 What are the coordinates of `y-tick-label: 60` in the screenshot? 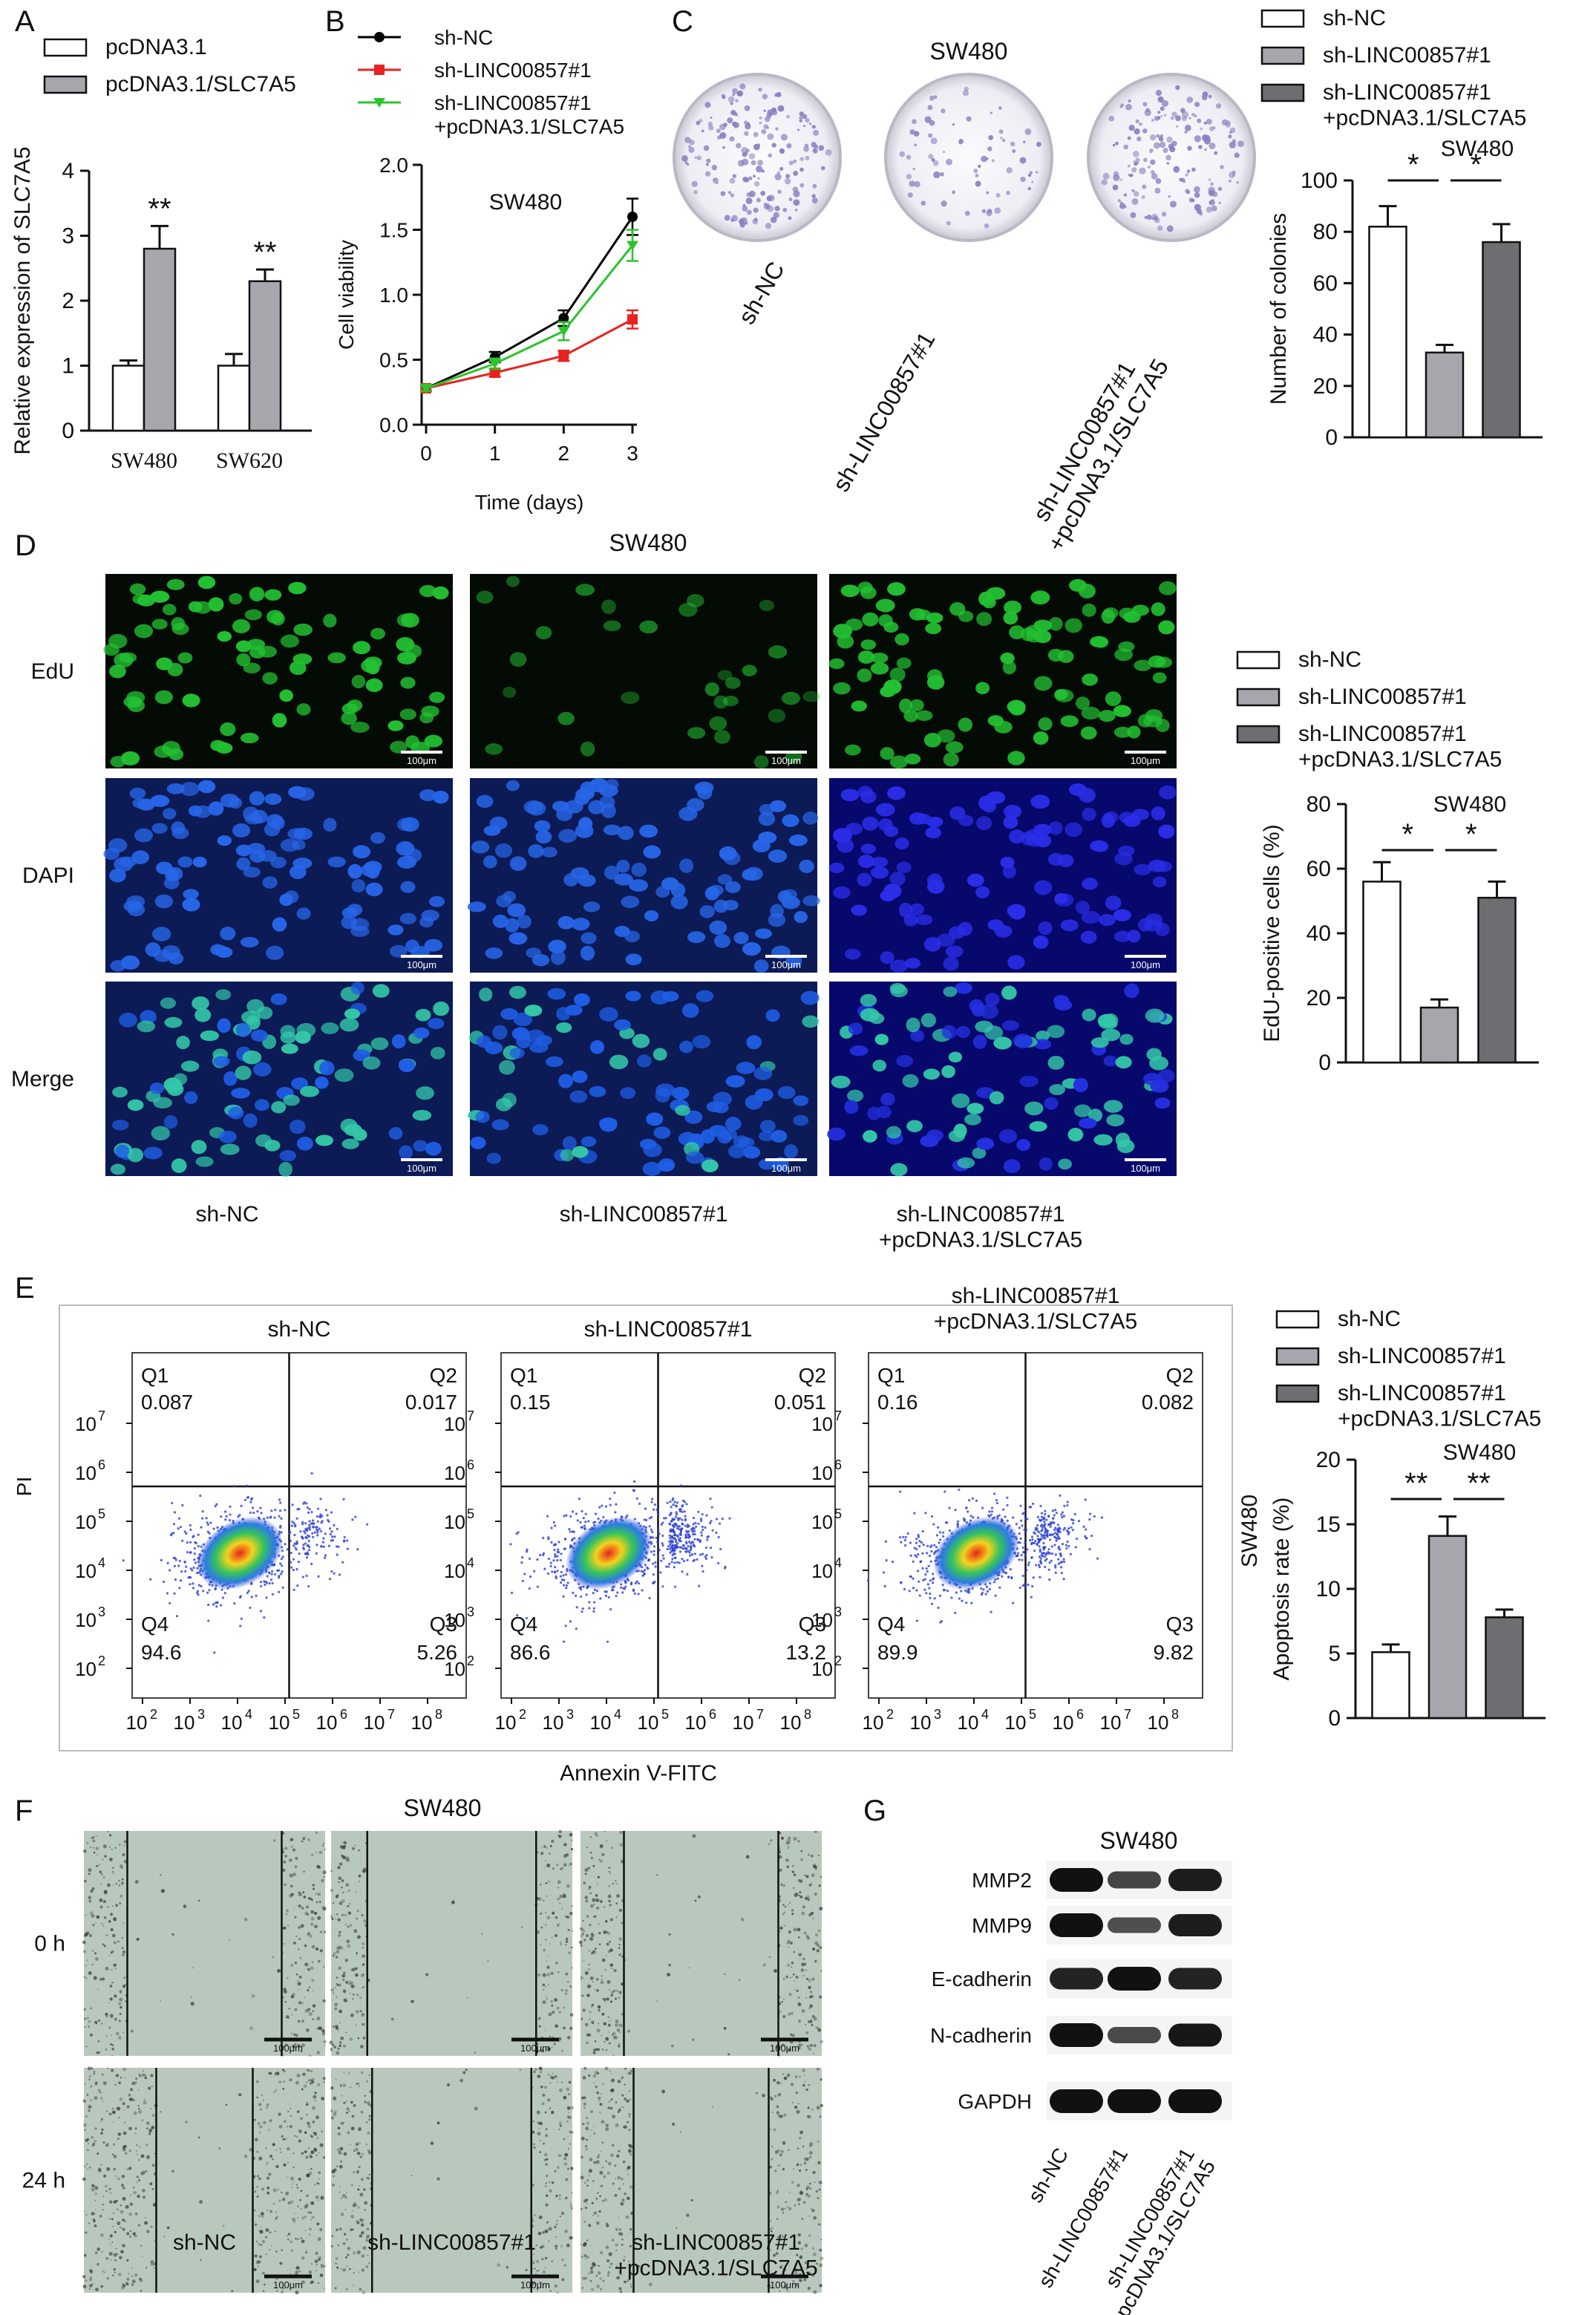 It's located at (1326, 283).